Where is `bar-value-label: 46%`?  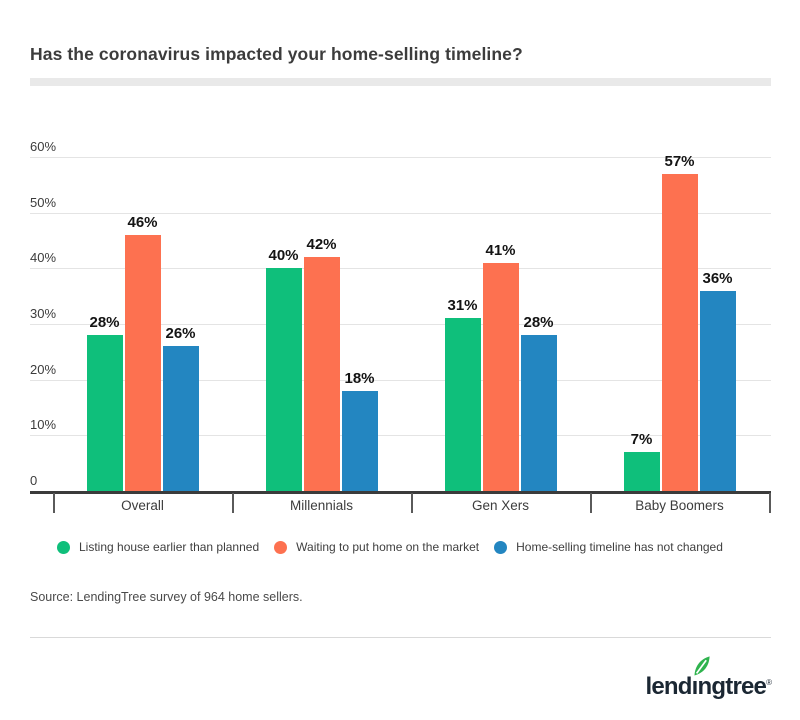 bar-value-label: 46% is located at coordinates (142, 222).